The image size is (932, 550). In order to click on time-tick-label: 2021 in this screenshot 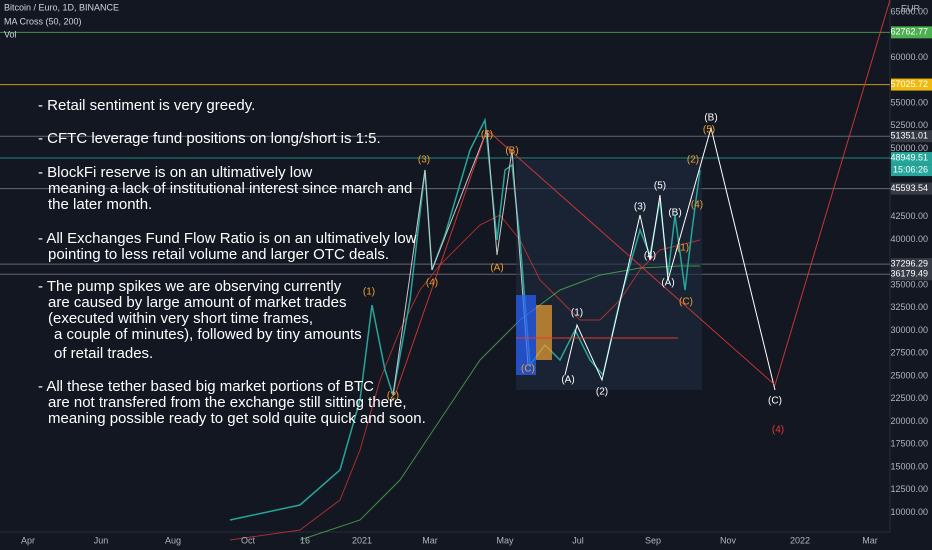, I will do `click(362, 540)`.